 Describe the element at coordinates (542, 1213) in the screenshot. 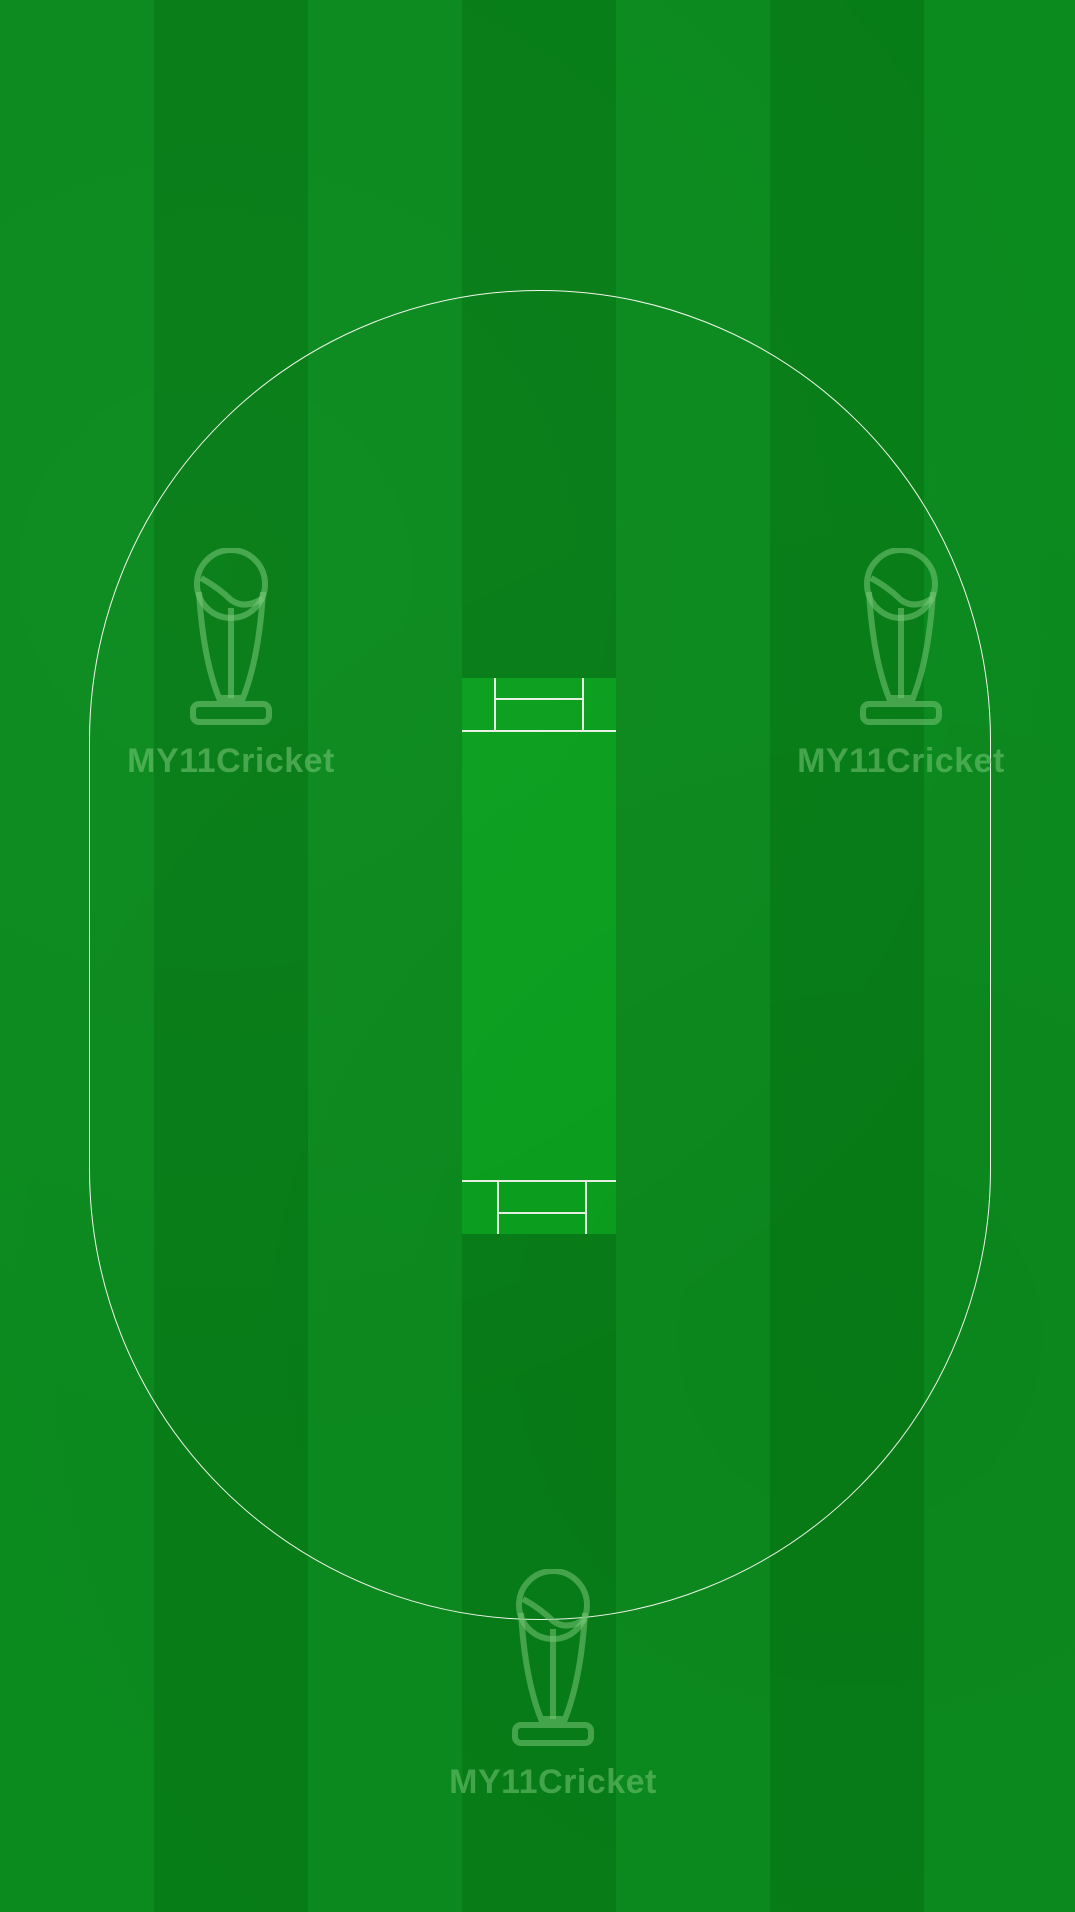

I see `bottom-bowling-crease` at that location.